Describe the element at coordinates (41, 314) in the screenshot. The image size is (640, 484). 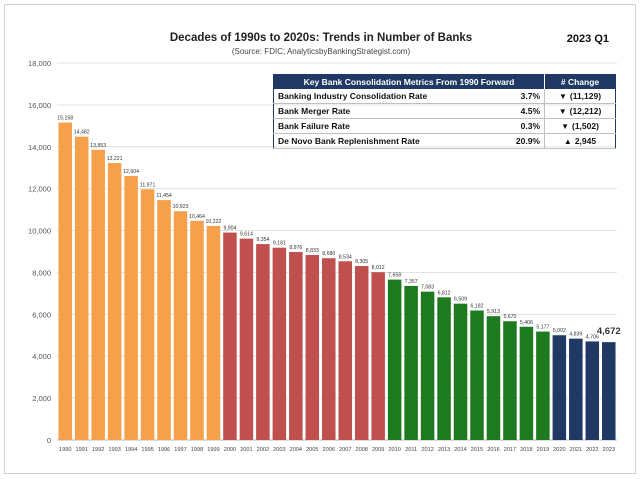
I see `y-tick-label: 6,000` at that location.